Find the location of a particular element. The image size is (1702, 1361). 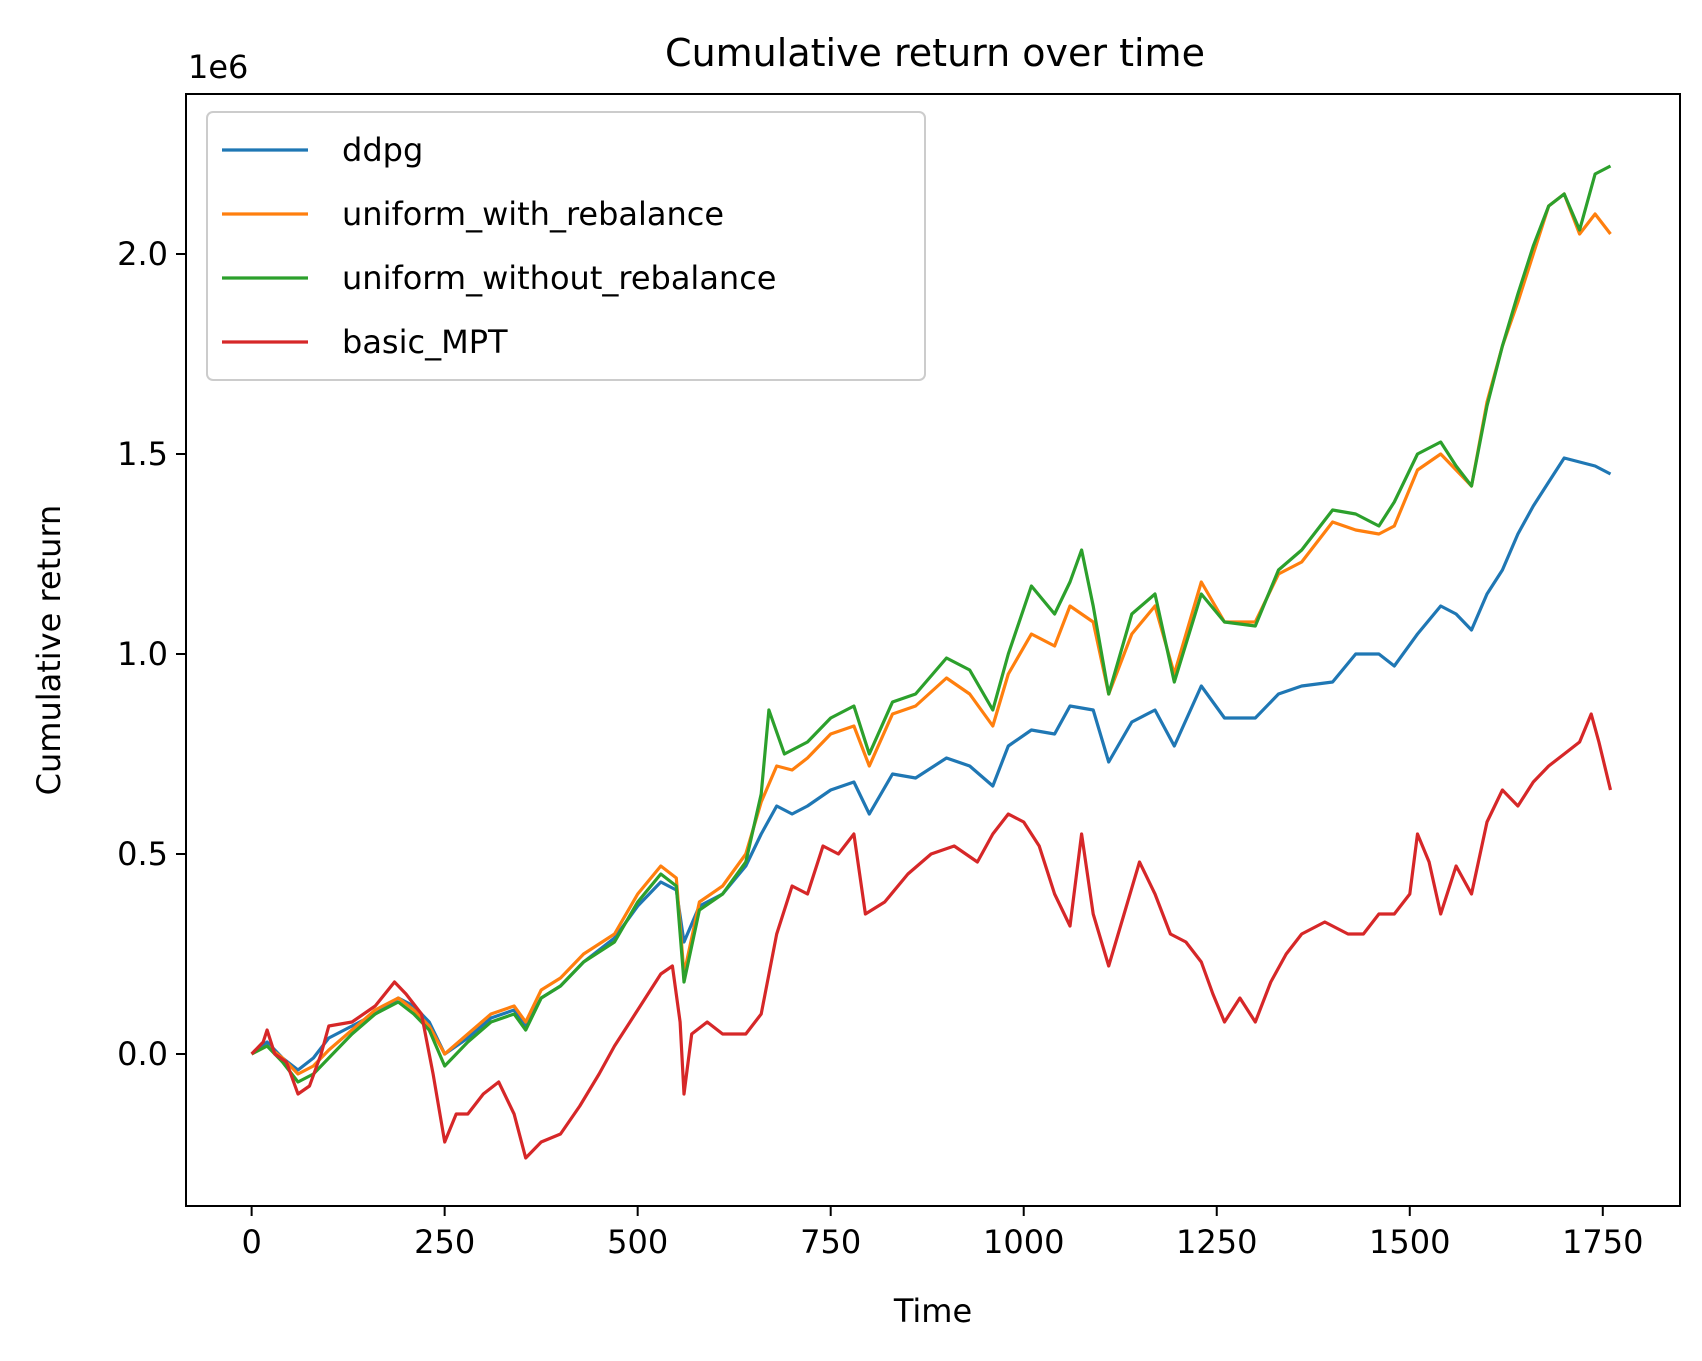

x-tick-label: 250 is located at coordinates (444, 1242).